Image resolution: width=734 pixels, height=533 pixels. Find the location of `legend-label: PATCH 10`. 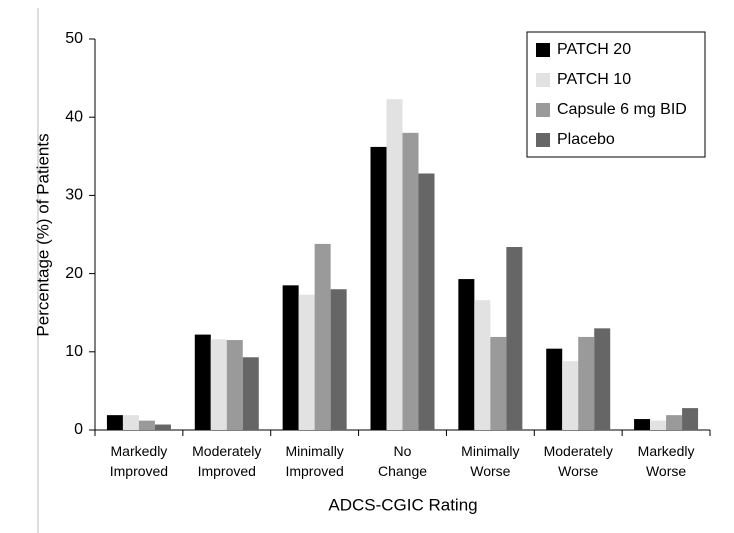

legend-label: PATCH 10 is located at coordinates (594, 79).